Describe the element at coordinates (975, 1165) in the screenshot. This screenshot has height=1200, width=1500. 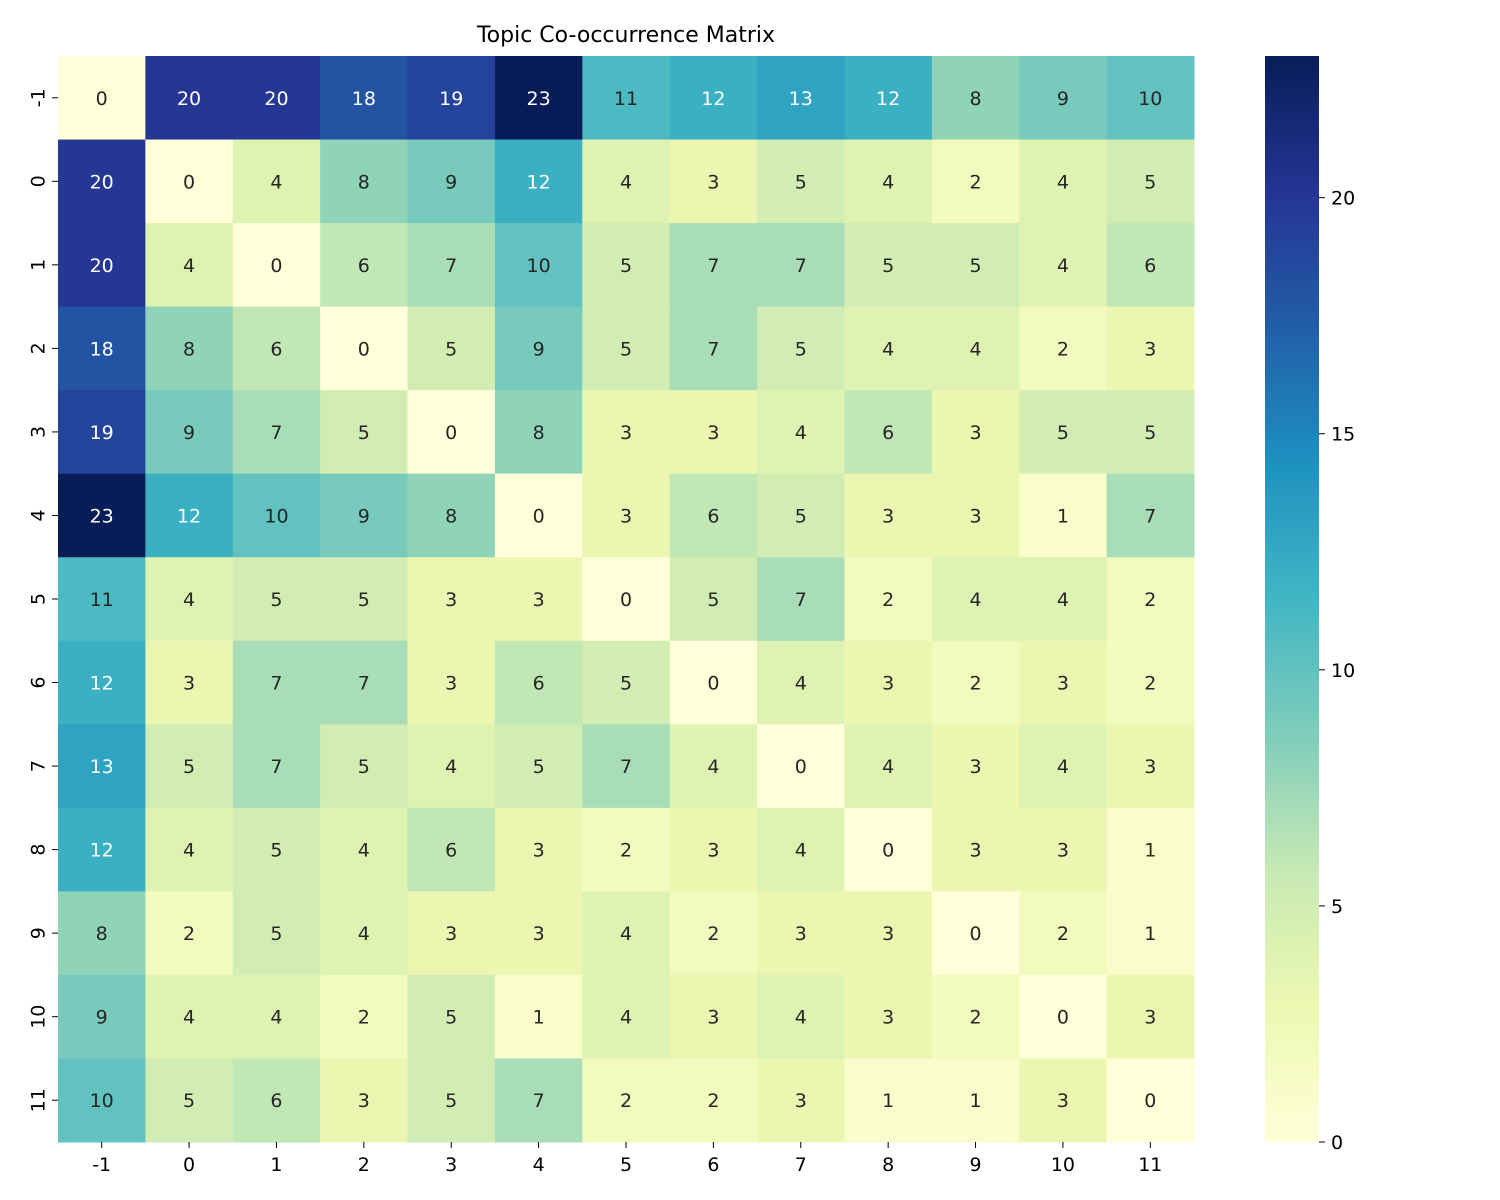
I see `x-tick-label: 9` at that location.